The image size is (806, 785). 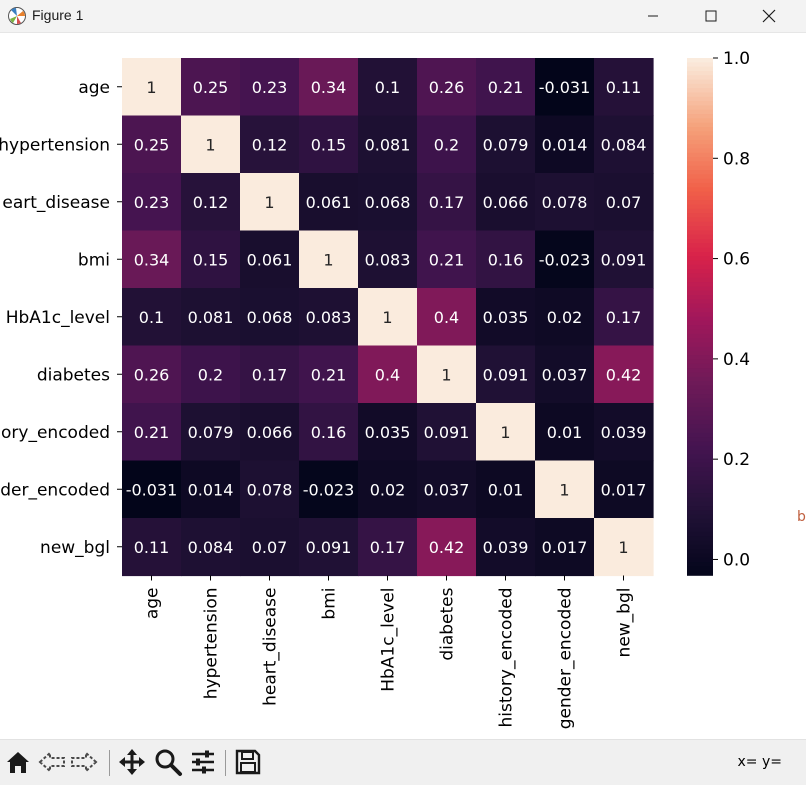 What do you see at coordinates (736, 460) in the screenshot?
I see `colorbar-tick-label: 0.2` at bounding box center [736, 460].